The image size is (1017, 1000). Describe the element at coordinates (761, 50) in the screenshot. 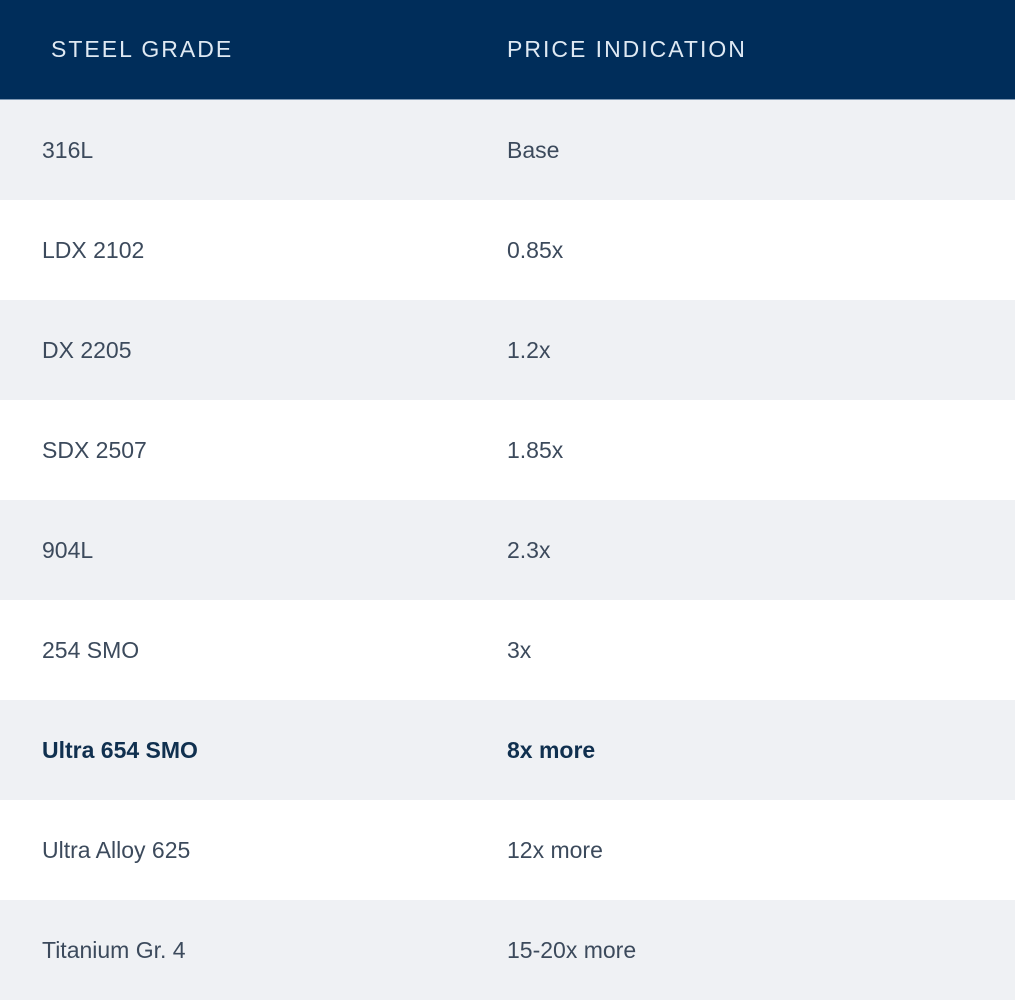

I see `column-header-price-indication: PRICE INDICATION` at that location.